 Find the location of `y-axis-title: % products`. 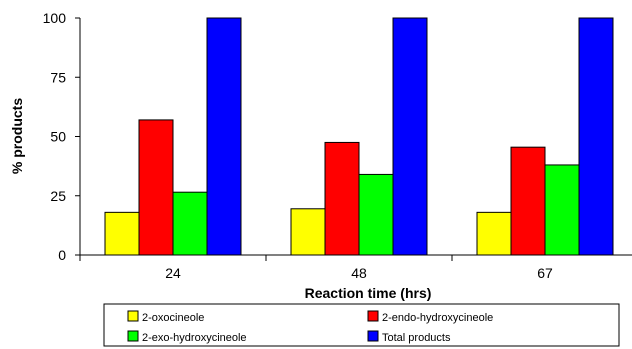

y-axis-title: % products is located at coordinates (17, 136).